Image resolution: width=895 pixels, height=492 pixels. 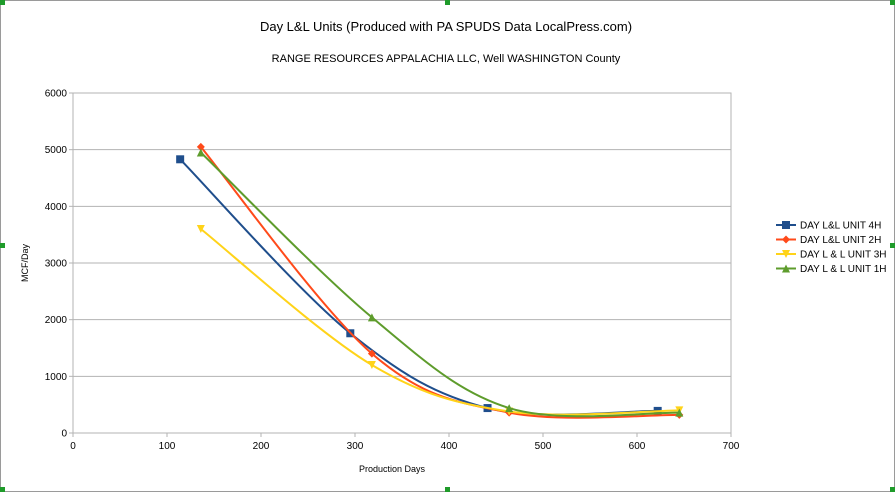 I want to click on y-tick-label: 6000, so click(x=56, y=94).